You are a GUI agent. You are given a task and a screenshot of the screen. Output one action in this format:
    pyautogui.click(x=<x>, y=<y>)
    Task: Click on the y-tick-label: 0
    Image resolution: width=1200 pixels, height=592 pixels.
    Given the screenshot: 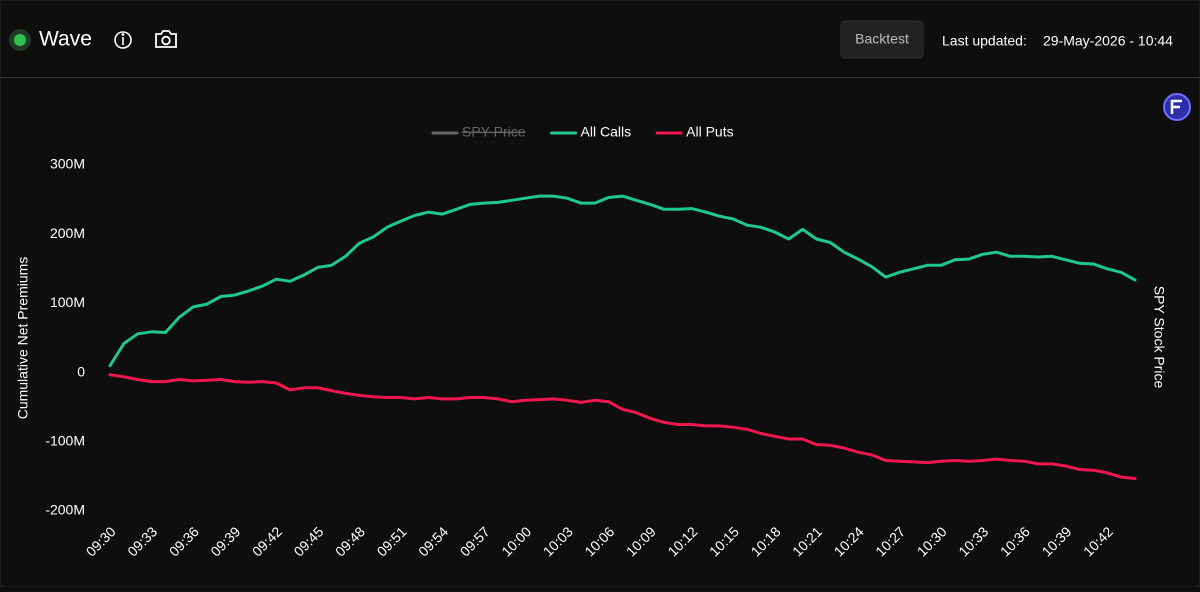 What is the action you would take?
    pyautogui.click(x=81, y=371)
    